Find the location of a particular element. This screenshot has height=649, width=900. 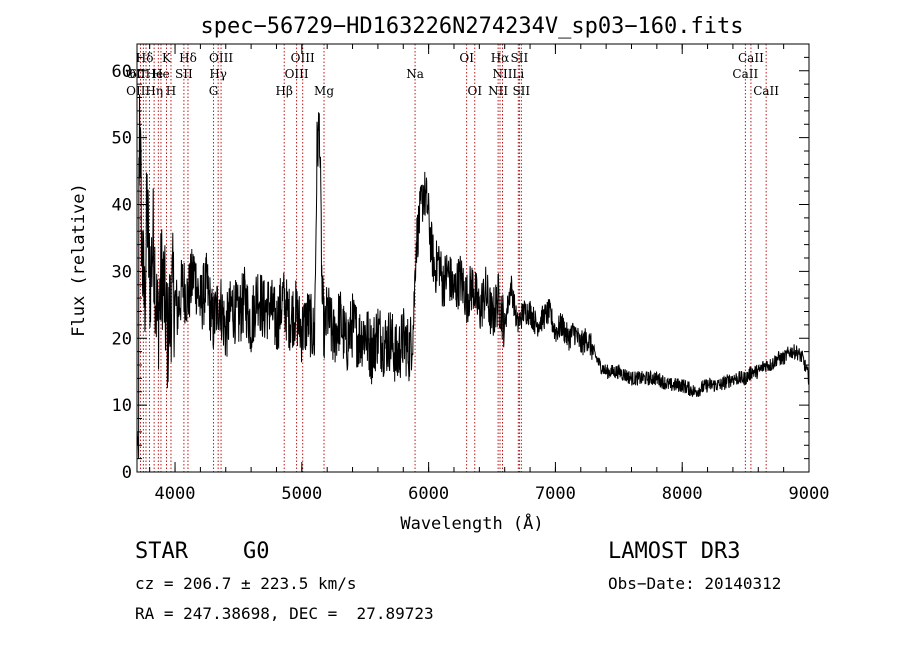

emission-line-label: H is located at coordinates (171, 91).